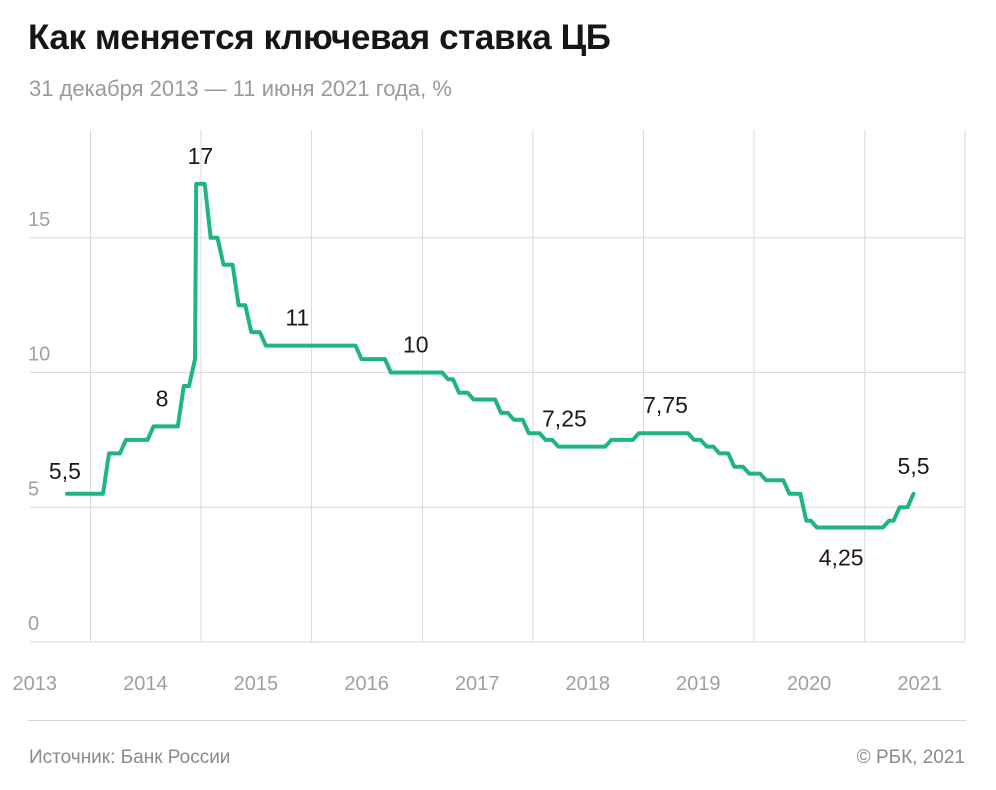 The image size is (996, 790). What do you see at coordinates (39, 355) in the screenshot?
I see `y-tick-label: 10` at bounding box center [39, 355].